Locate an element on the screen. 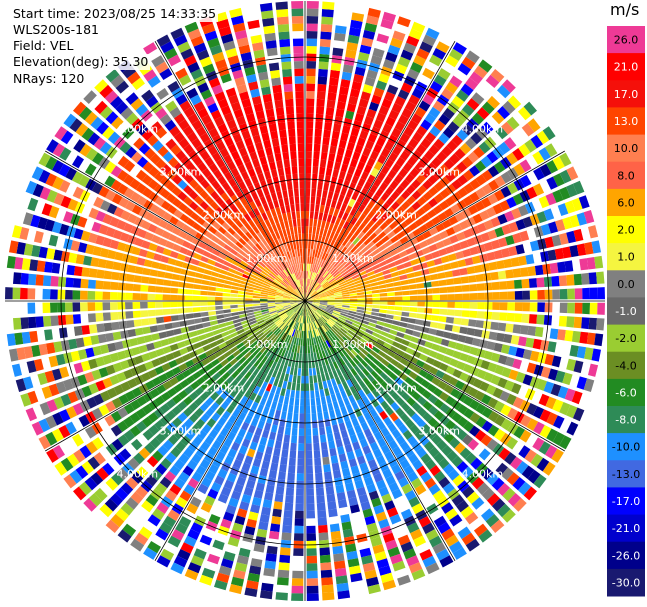 The height and width of the screenshot is (607, 647). colorbar-tick-label: 8.0 is located at coordinates (626, 175).